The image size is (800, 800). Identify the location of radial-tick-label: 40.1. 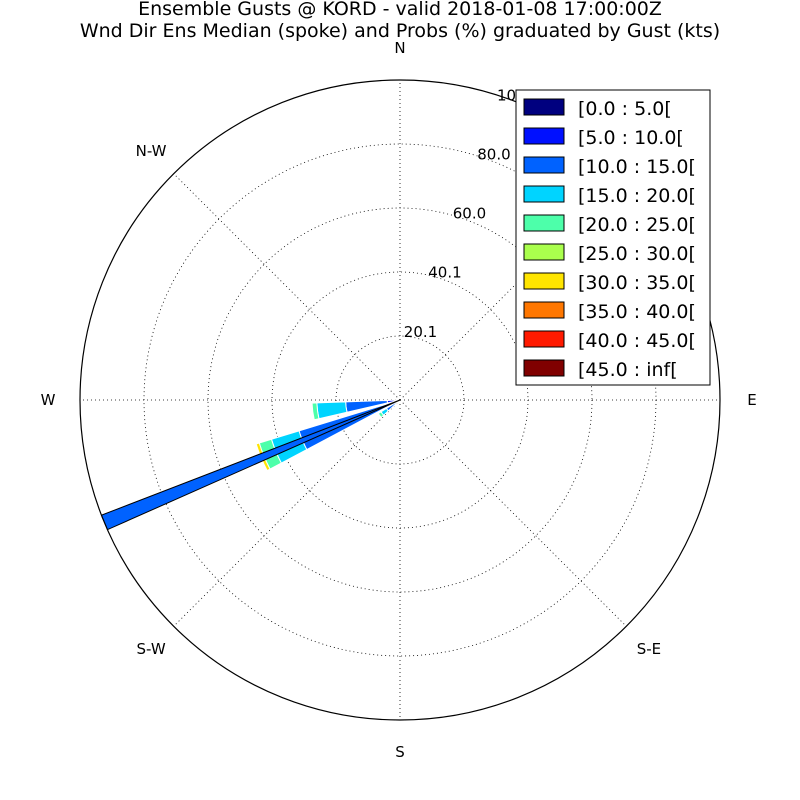
(444, 273).